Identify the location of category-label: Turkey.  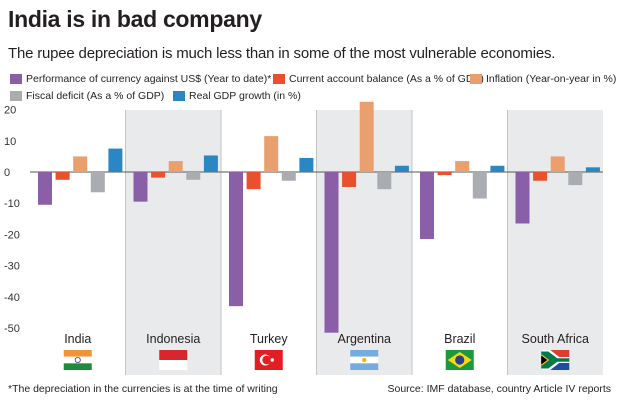
(269, 339).